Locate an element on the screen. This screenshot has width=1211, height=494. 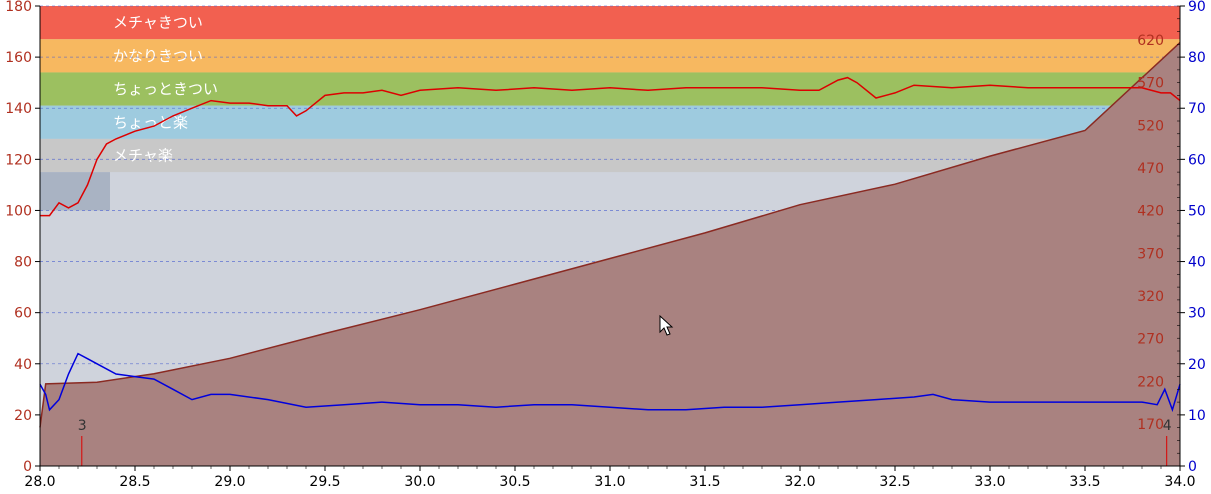
x-tick-label: 32.5 is located at coordinates (894, 482).